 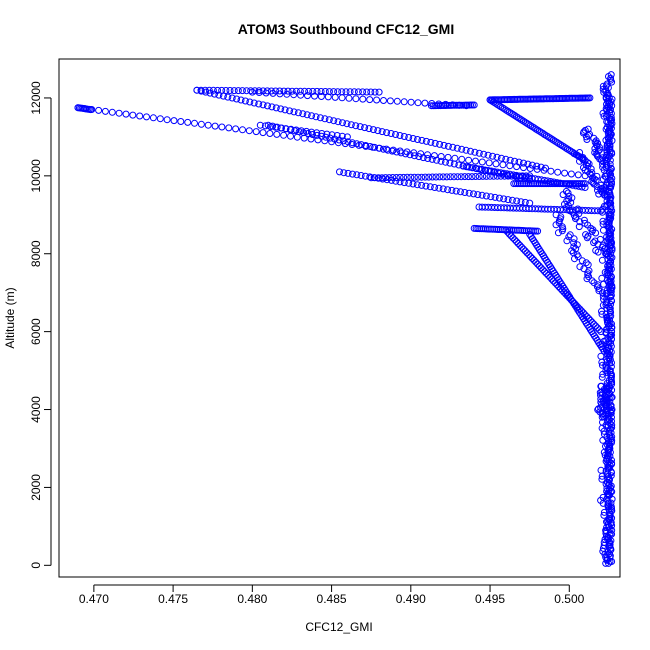 What do you see at coordinates (173, 599) in the screenshot?
I see `x-tick-label: 0.475` at bounding box center [173, 599].